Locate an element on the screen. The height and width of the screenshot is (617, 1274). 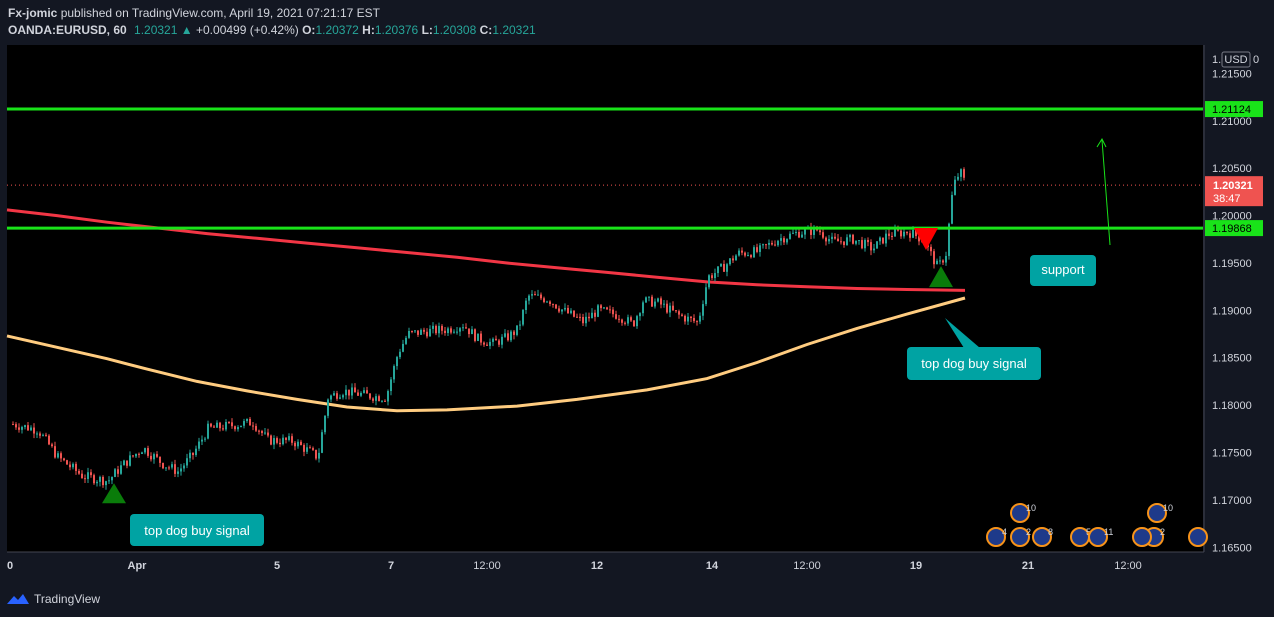
x-tick-label-2: 5 is located at coordinates (277, 566).